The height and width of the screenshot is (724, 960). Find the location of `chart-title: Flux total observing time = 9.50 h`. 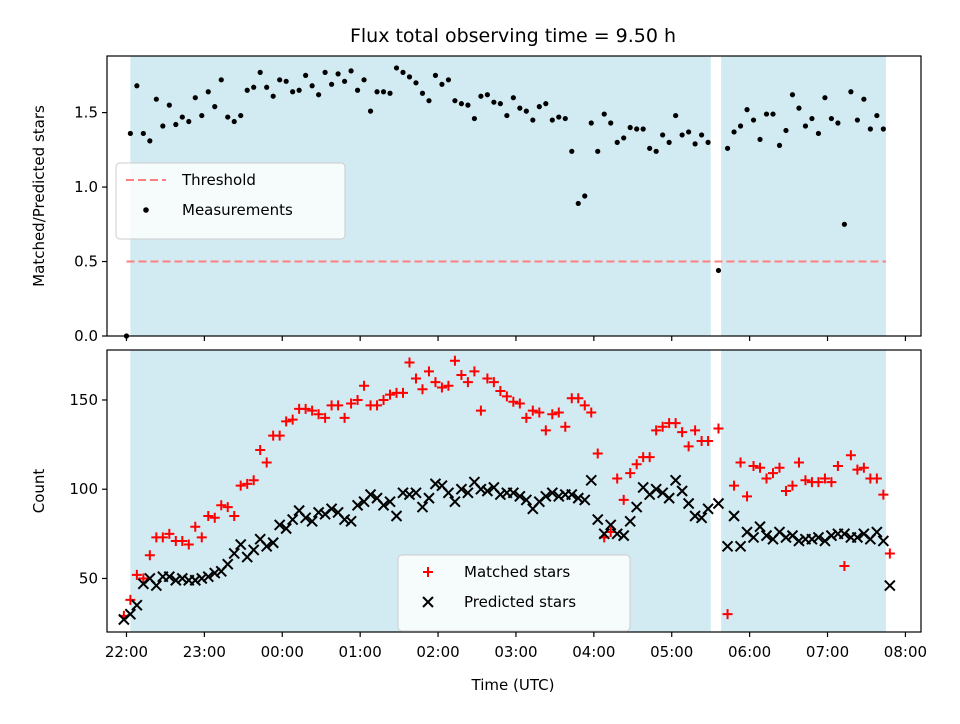

chart-title: Flux total observing time = 9.50 h is located at coordinates (513, 36).